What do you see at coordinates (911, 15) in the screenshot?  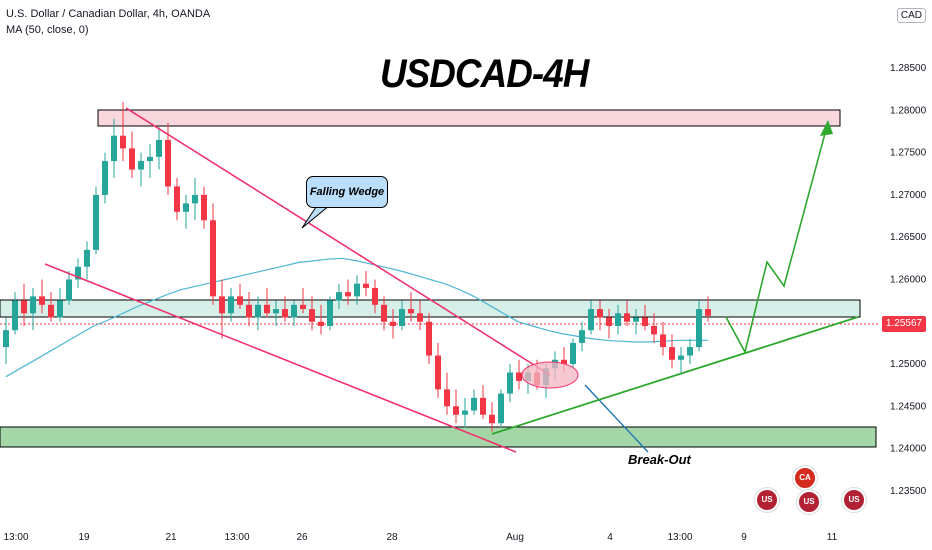 I see `currency-badge: CAD` at bounding box center [911, 15].